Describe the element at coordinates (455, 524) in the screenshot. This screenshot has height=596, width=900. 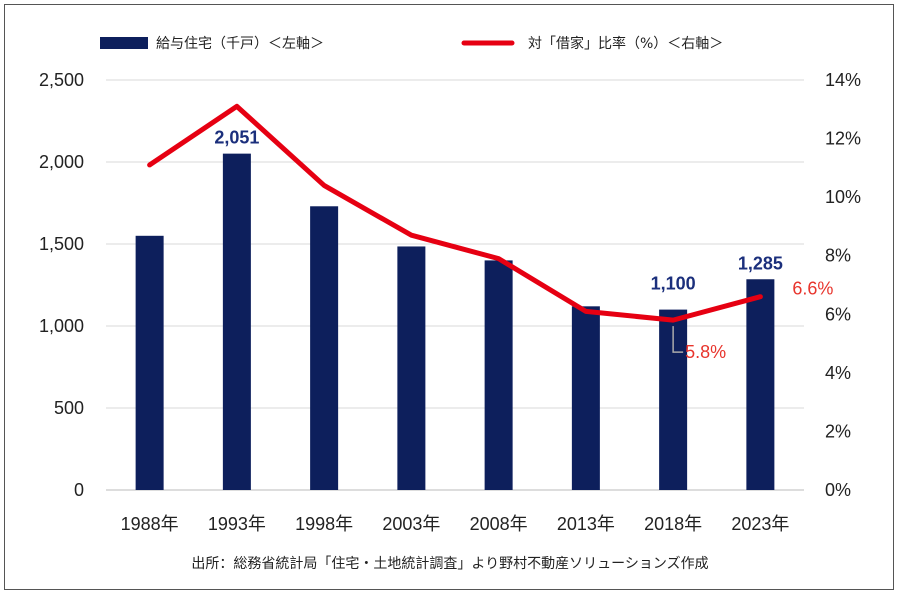
I see `x-axis: 1988年 1993年 1998年 2003年 2008年 2013年 2018年 2023年` at that location.